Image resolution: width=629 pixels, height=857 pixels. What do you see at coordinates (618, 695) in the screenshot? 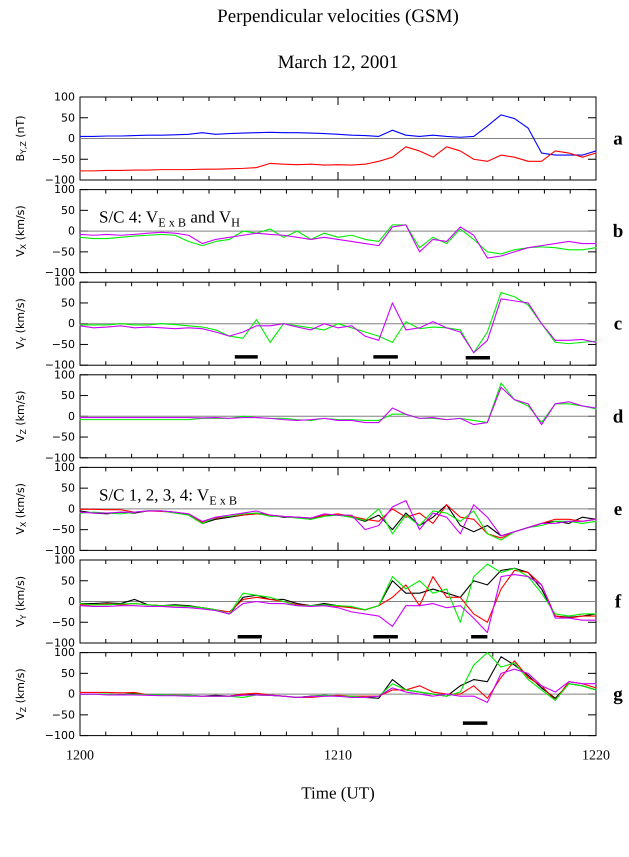
I see `text: g` at bounding box center [618, 695].